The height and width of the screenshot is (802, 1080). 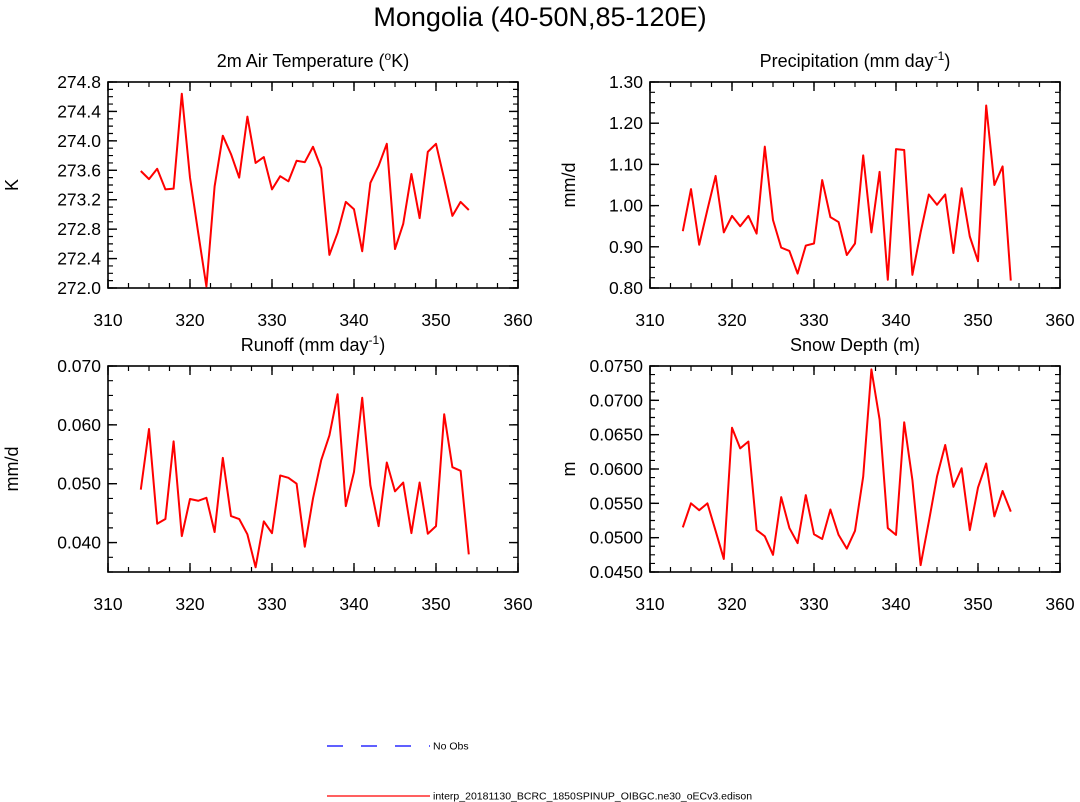 What do you see at coordinates (388, 56) in the screenshot?
I see `title-superscript: o` at bounding box center [388, 56].